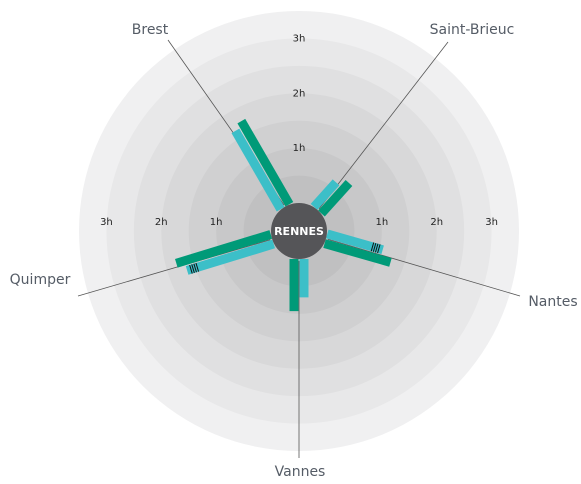 This screenshot has height=484, width=581. I want to click on category-label: Saint-Brieuc, so click(472, 30).